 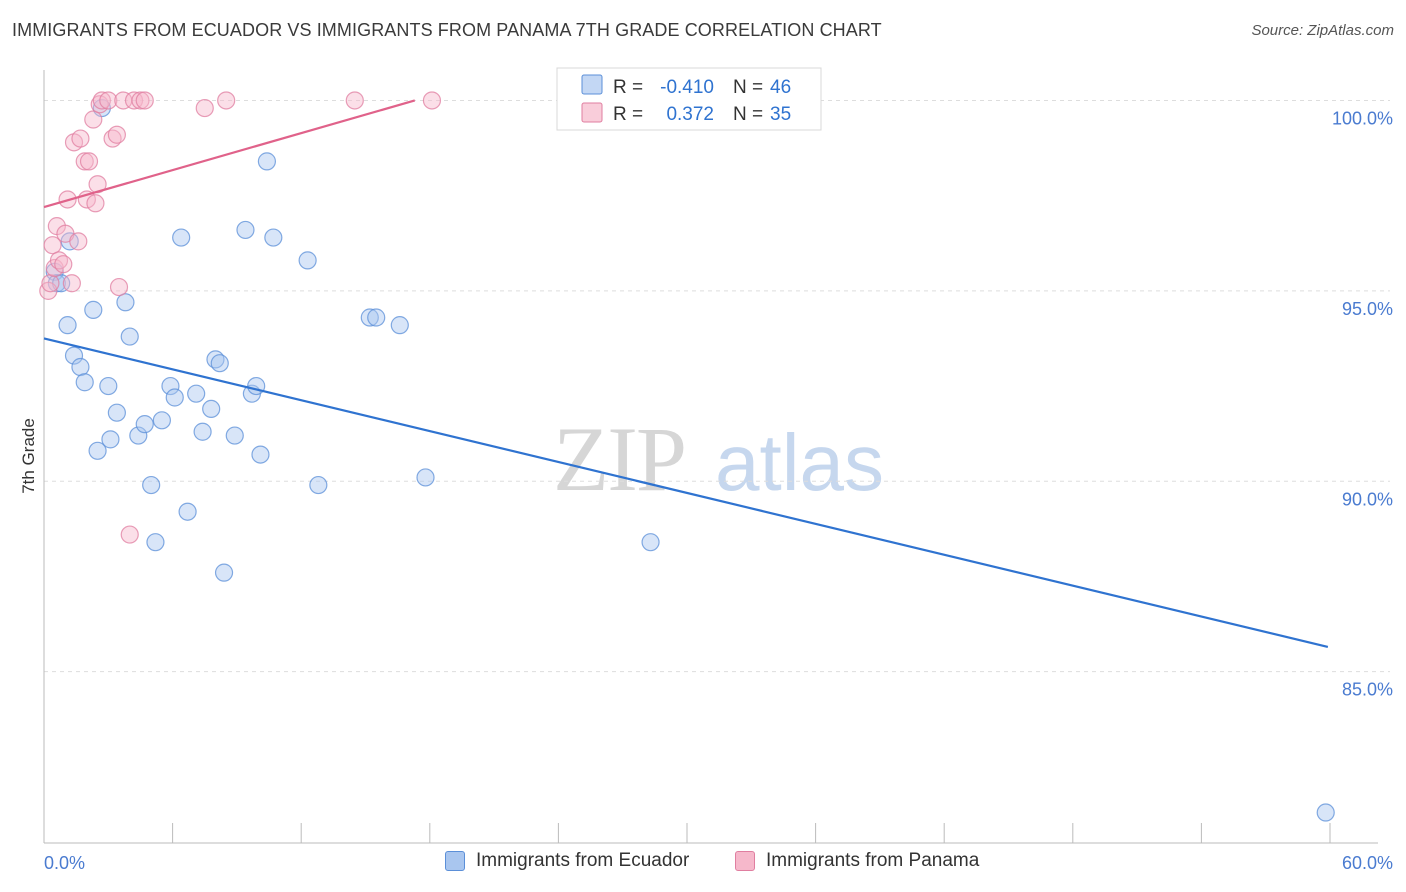 What do you see at coordinates (799, 462) in the screenshot?
I see `watermark-atlas: atlas` at bounding box center [799, 462].